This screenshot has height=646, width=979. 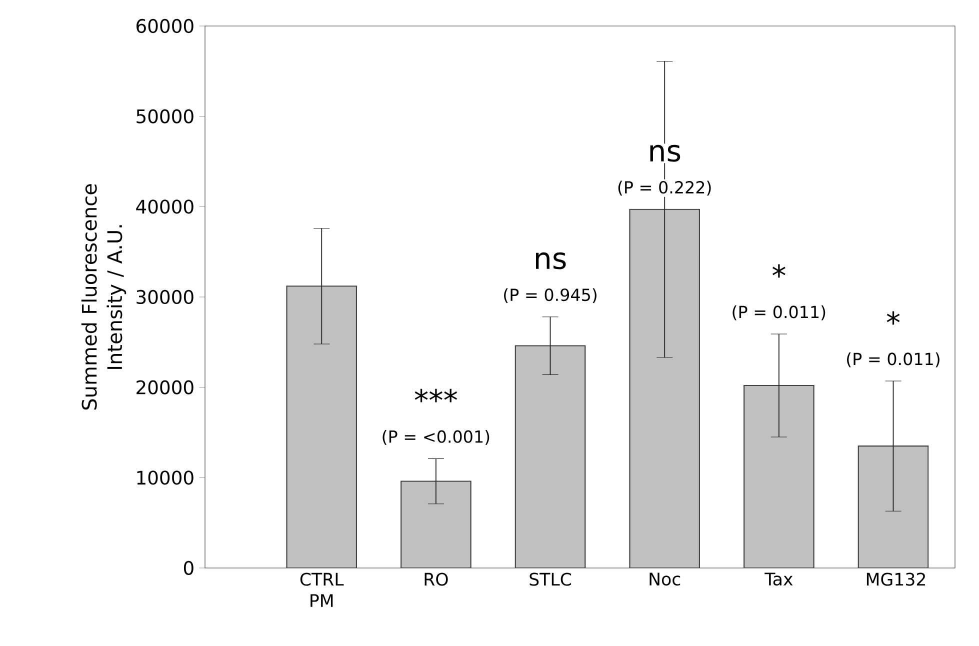 I want to click on y-tick-label: 10000, so click(x=165, y=477).